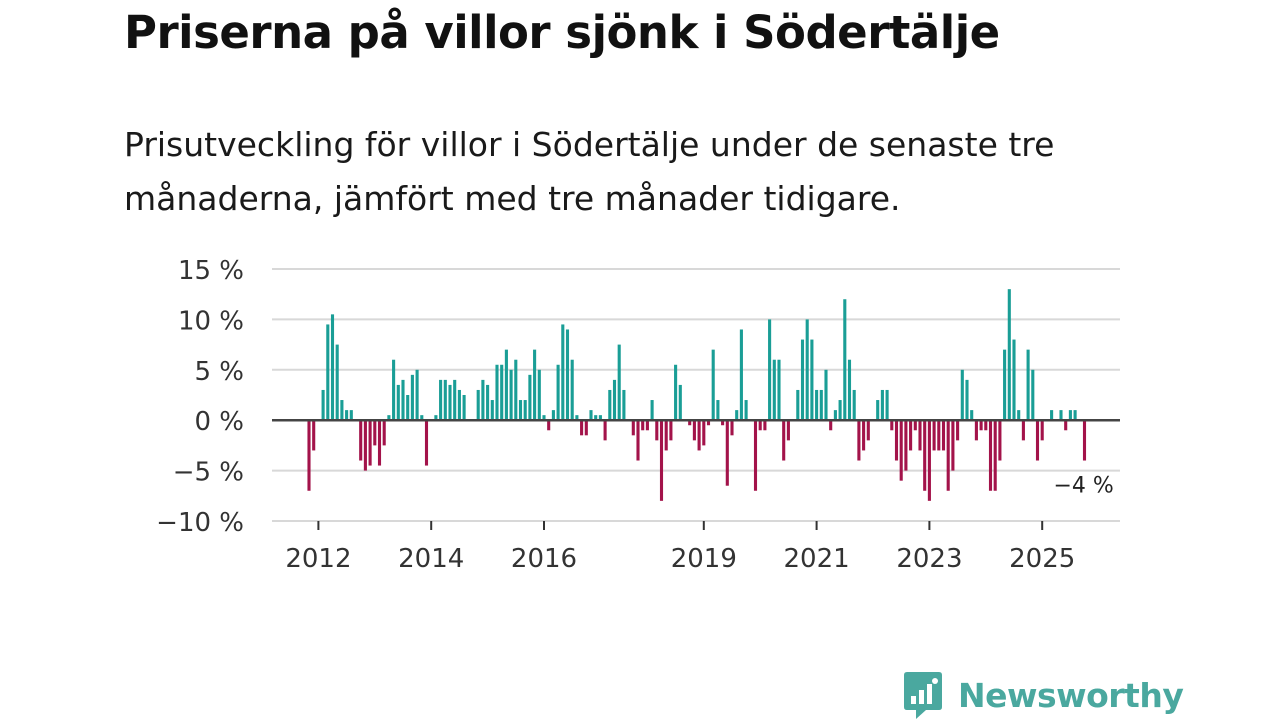 Image resolution: width=1280 pixels, height=720 pixels. Describe the element at coordinates (1042, 559) in the screenshot. I see `x-tick-label: 2025` at that location.